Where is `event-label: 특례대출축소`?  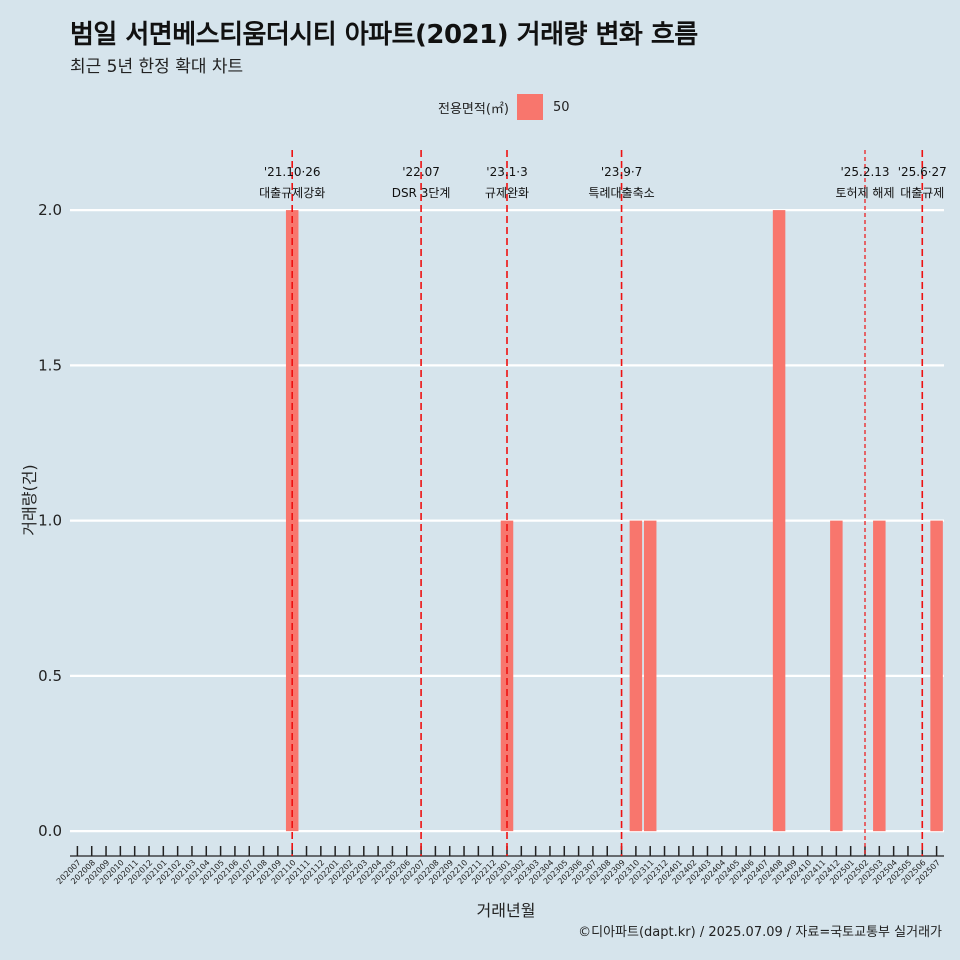 event-label: 특례대출축소 is located at coordinates (621, 193).